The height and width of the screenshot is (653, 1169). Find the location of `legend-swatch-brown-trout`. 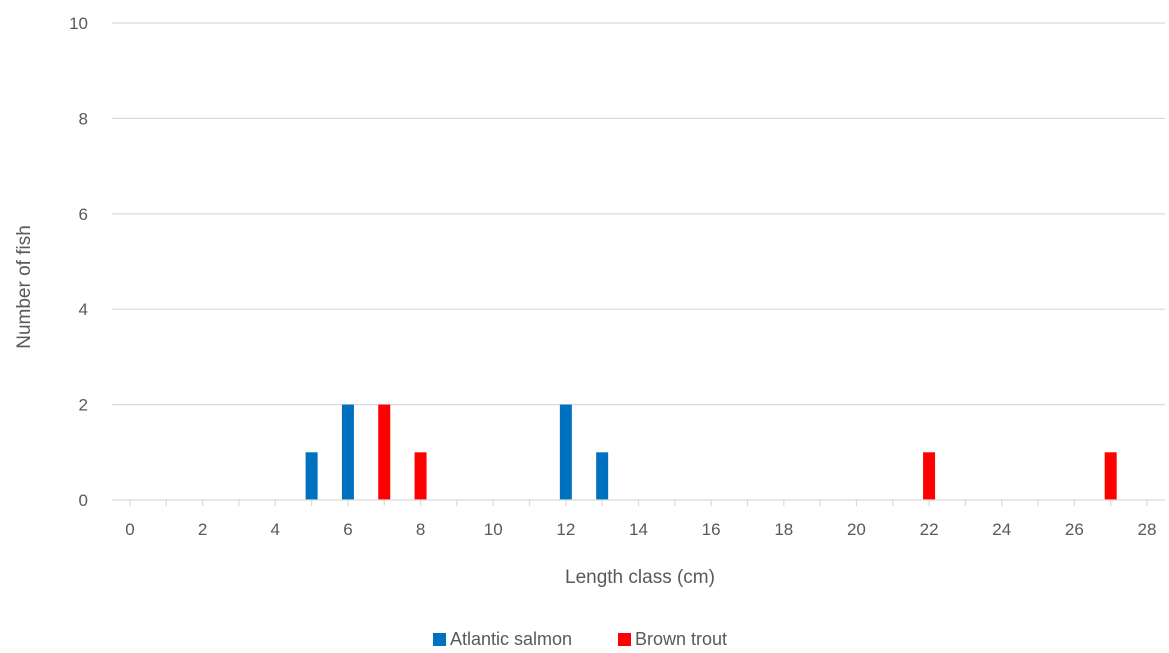

legend-swatch-brown-trout is located at coordinates (624, 639).